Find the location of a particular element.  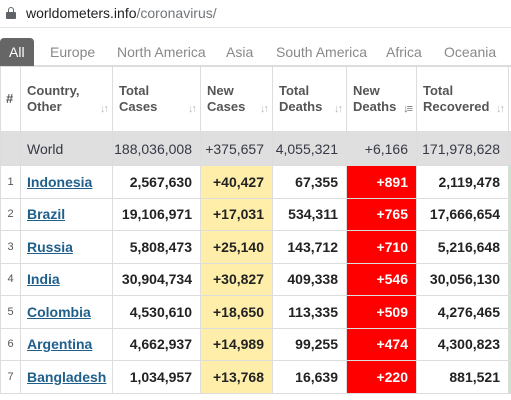

world-extra-cell is located at coordinates (509, 148).